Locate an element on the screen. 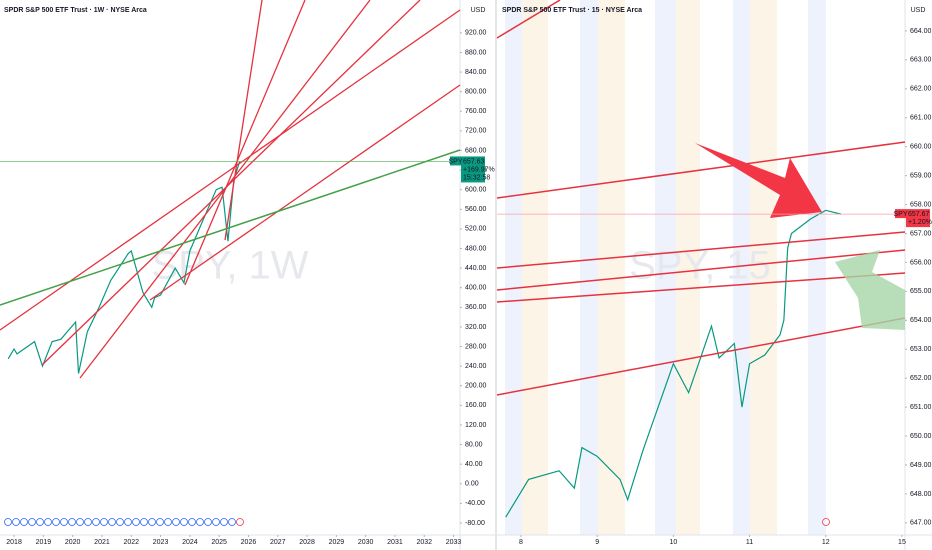 This screenshot has width=932, height=550. y-tick-label: 920.00 is located at coordinates (476, 33).